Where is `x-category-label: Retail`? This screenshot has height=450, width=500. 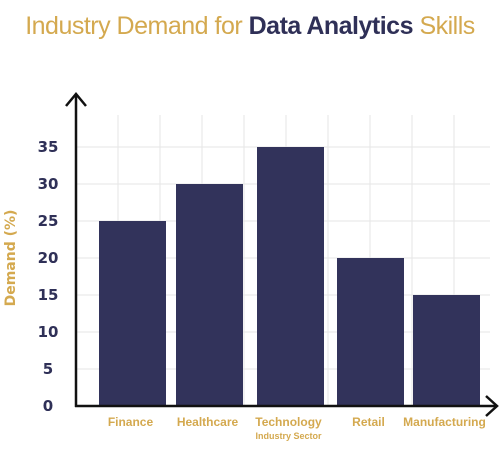 x-category-label: Retail is located at coordinates (368, 422).